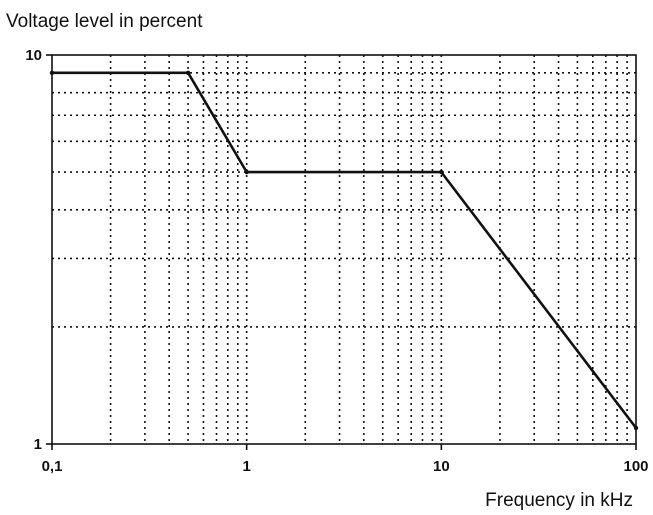  I want to click on x-tick-label-0: 0,1, so click(52, 466).